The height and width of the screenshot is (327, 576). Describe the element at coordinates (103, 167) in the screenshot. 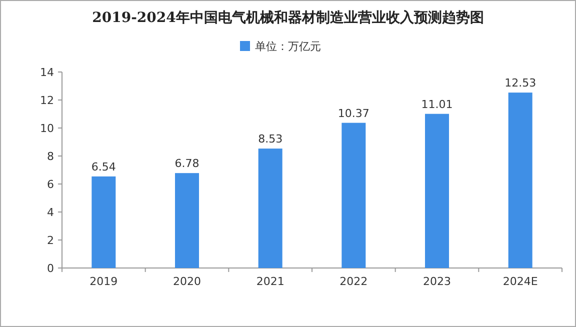

I see `data-label: 6.54` at that location.